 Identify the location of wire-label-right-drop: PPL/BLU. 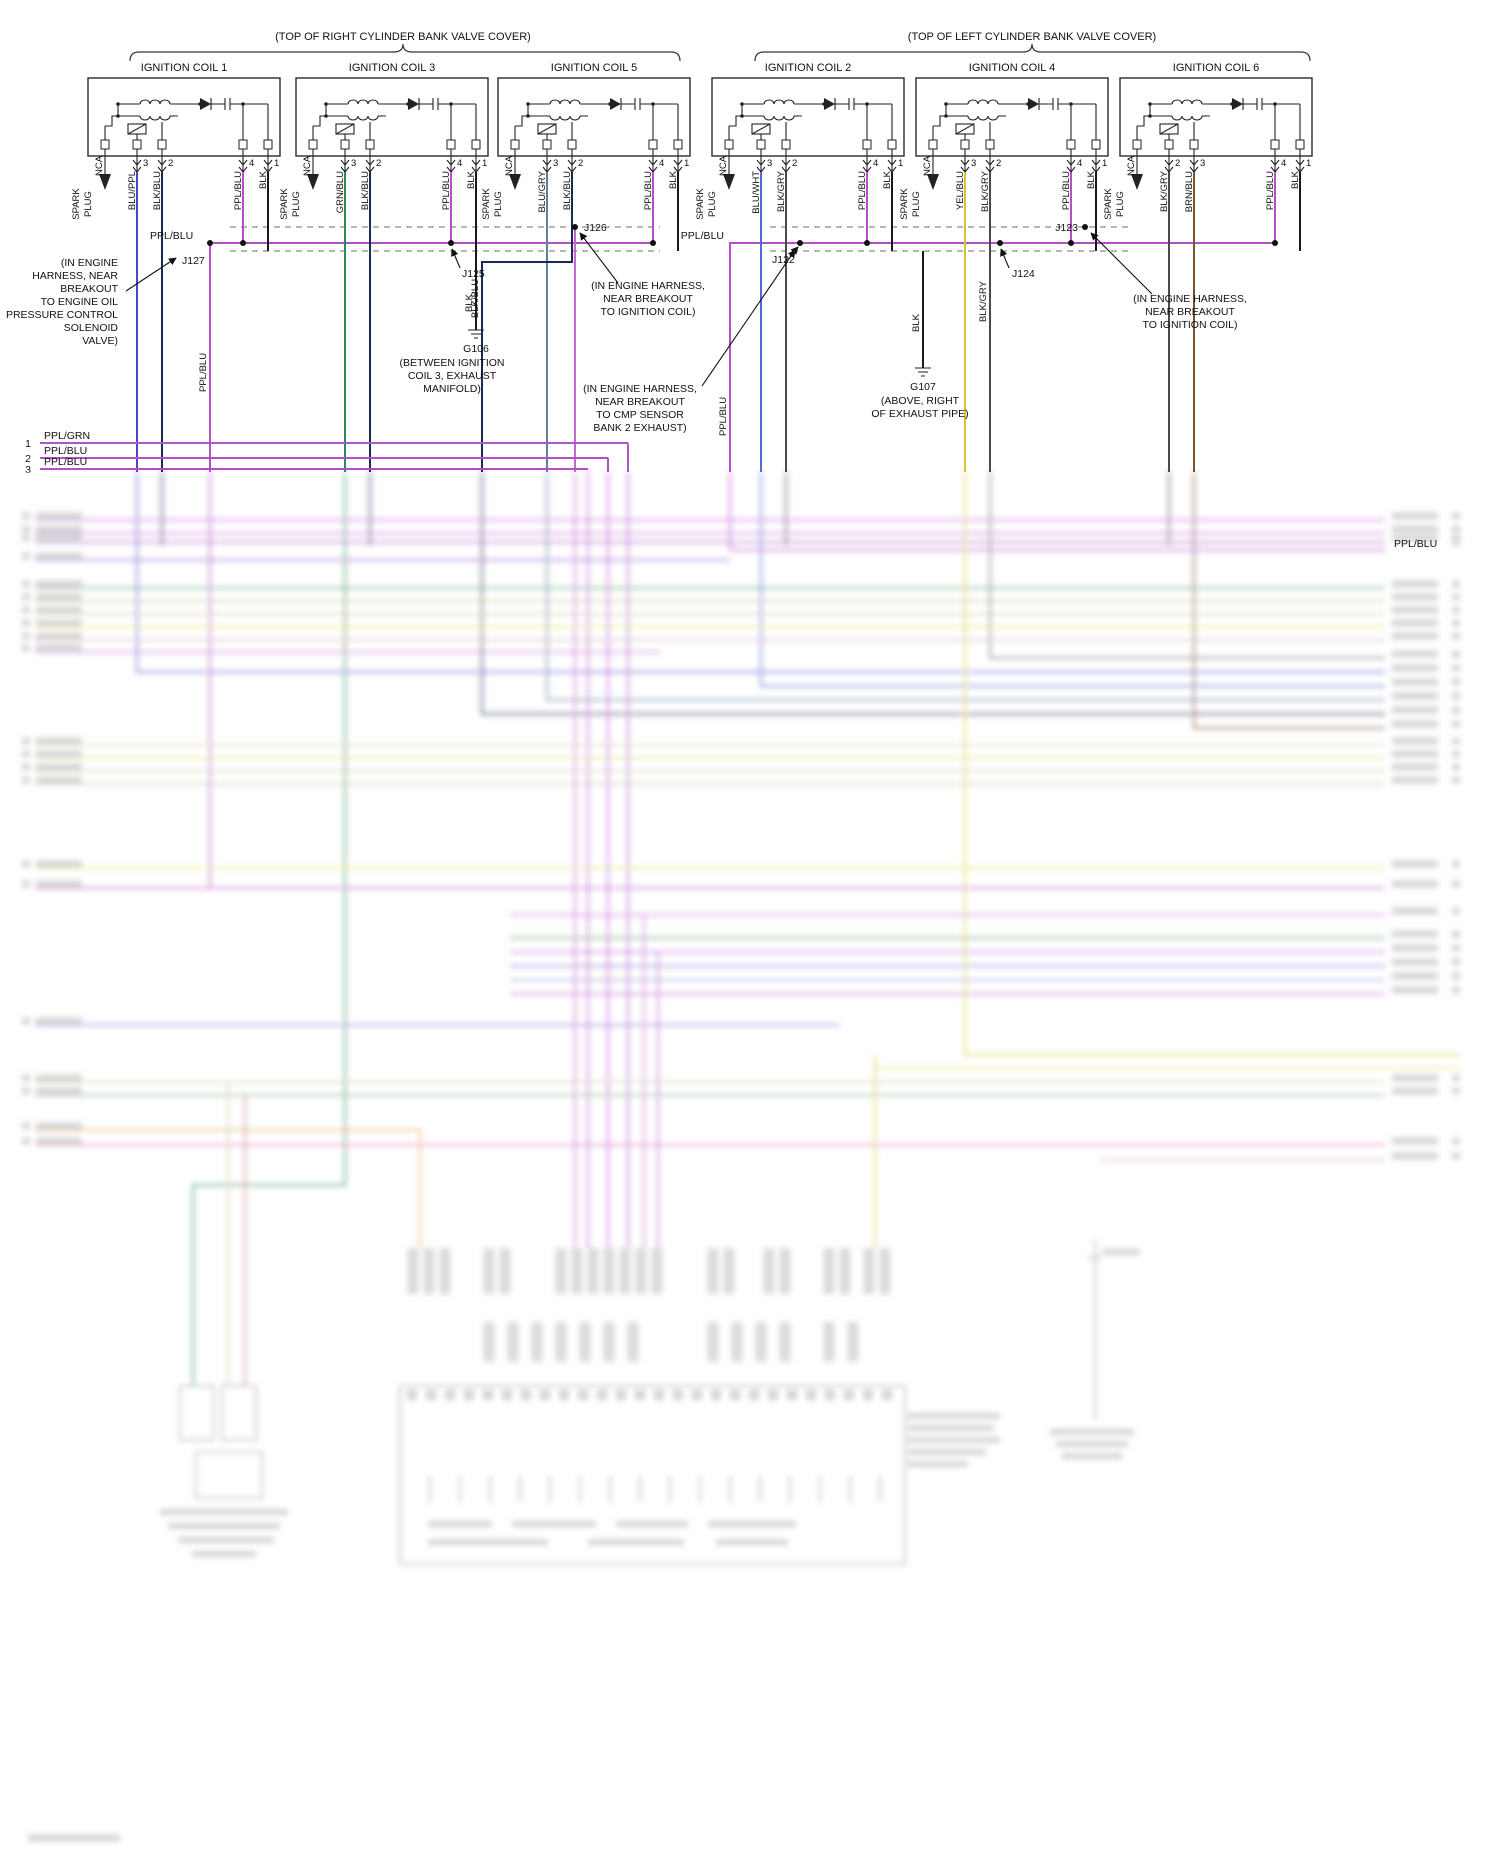
(203, 372).